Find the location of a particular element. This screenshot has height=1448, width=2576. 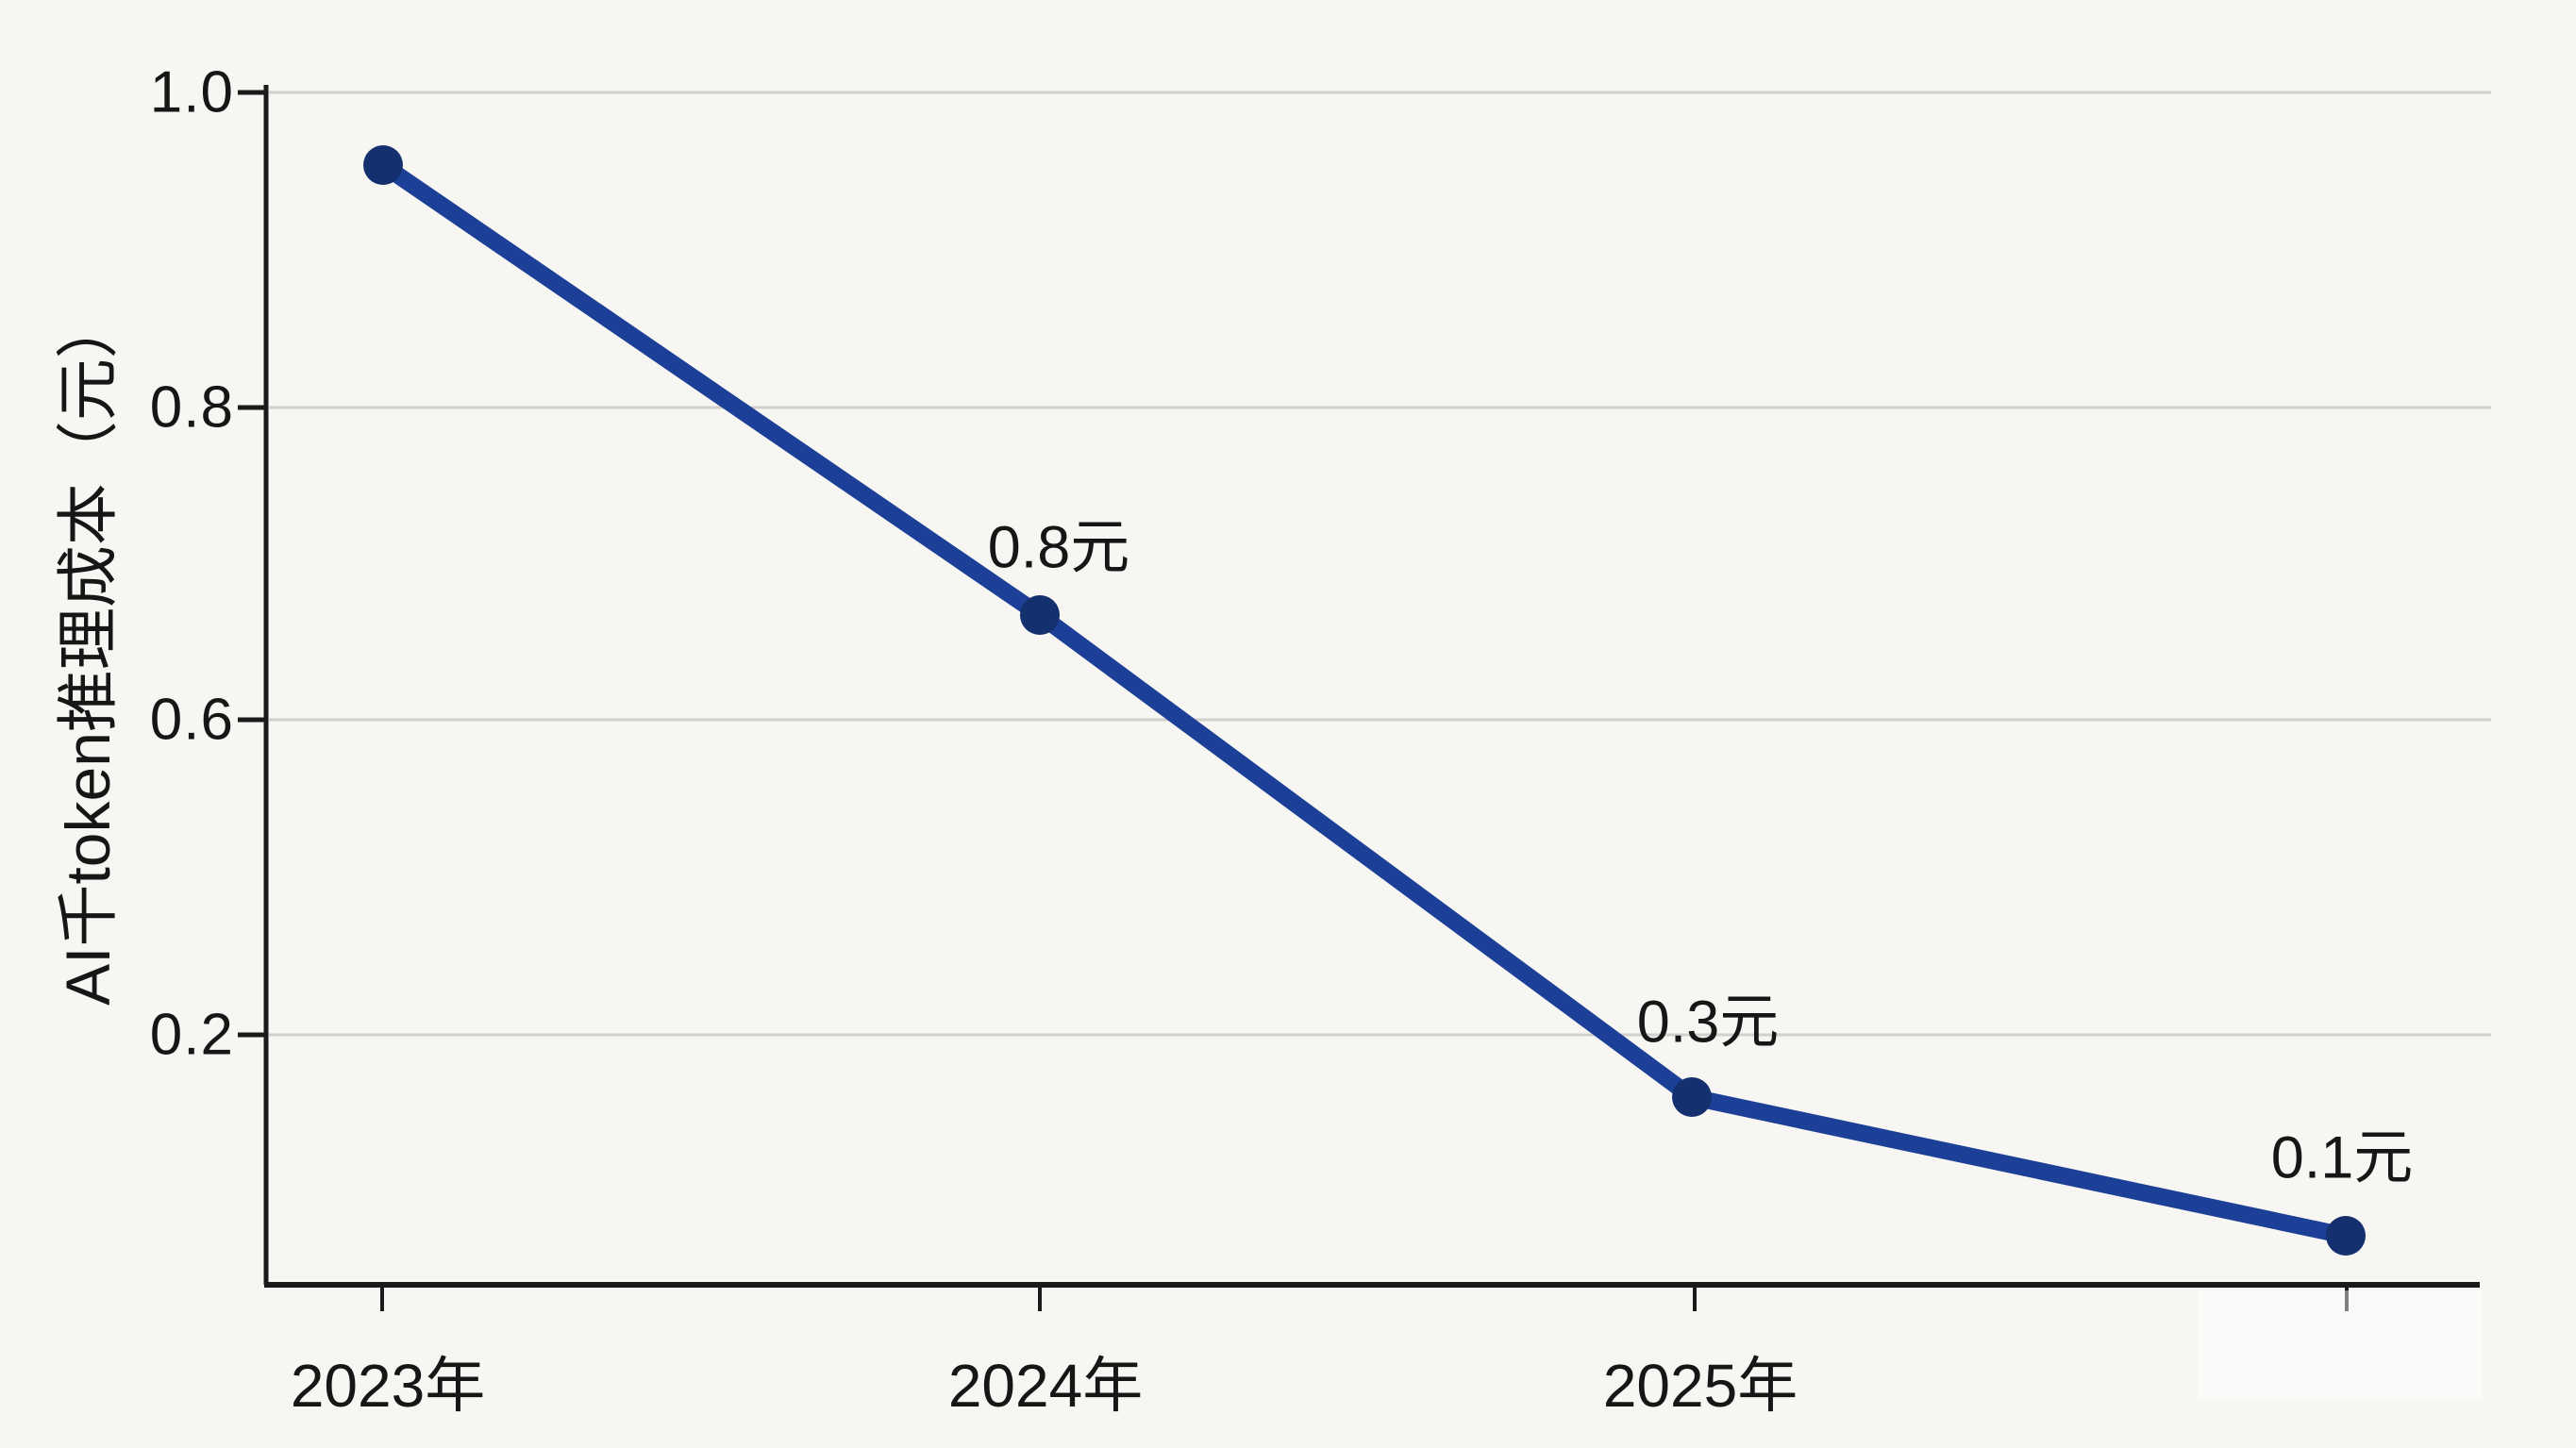

background-artifact is located at coordinates (2340, 1344).